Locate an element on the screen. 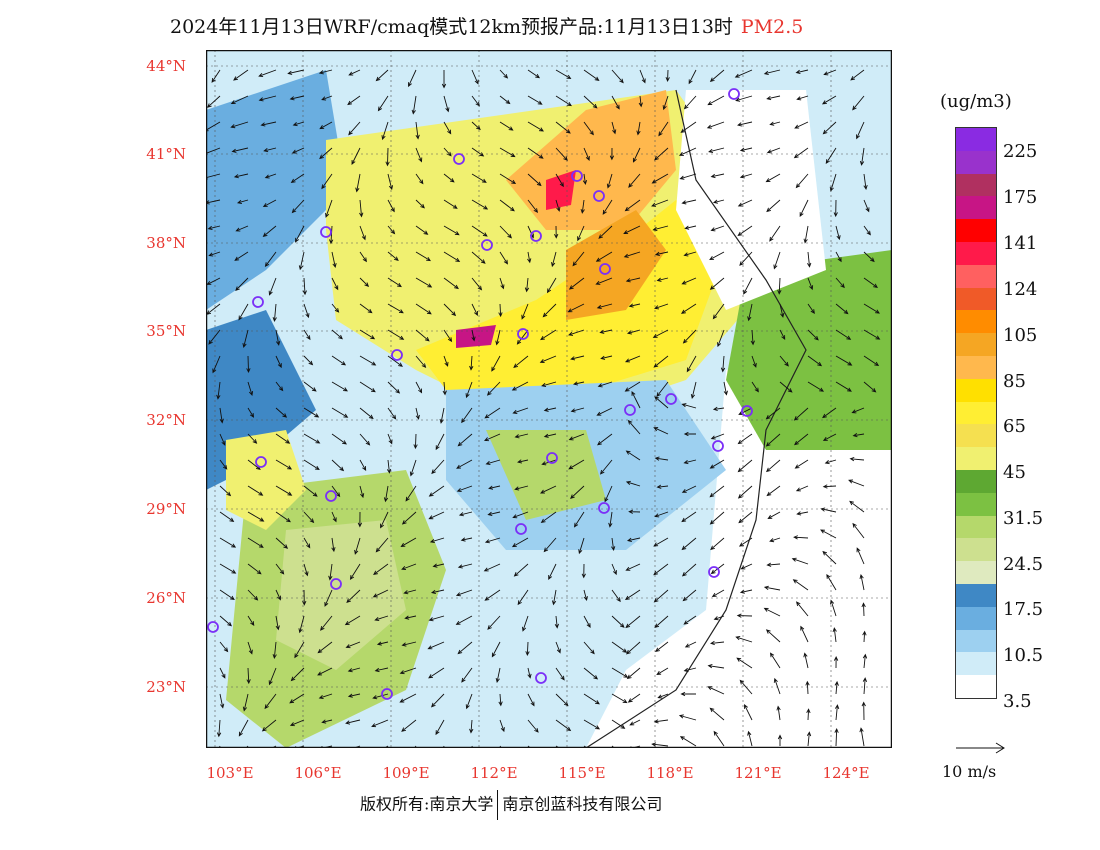  title-main: 2024年11月13日WRF/cmaq模式12km预报产品:11月13日13时 is located at coordinates (451, 27).